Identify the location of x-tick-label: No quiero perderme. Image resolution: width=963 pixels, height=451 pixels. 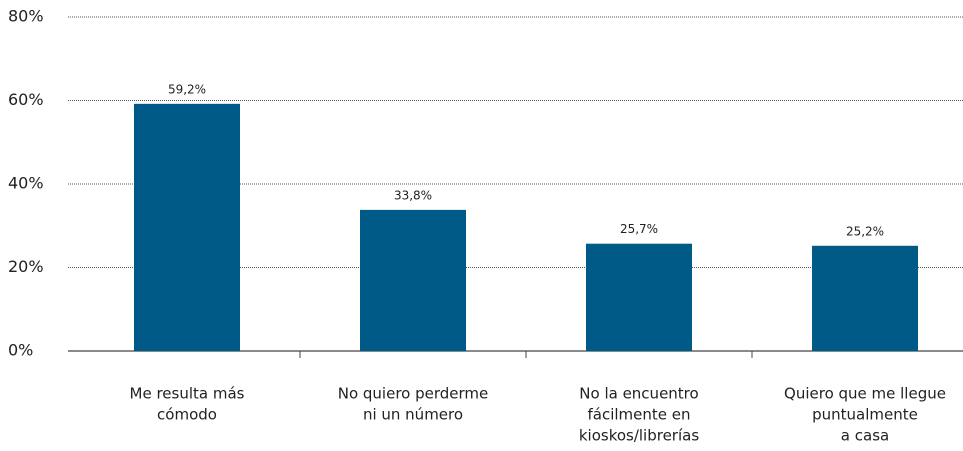
(413, 394).